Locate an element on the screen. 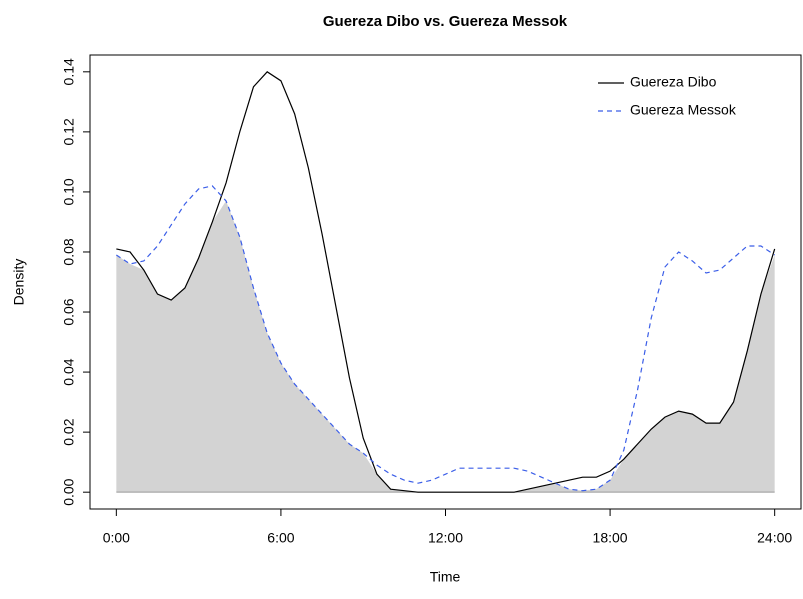 Image resolution: width=803 pixels, height=599 pixels. x-tick-label: 12:00 is located at coordinates (445, 538).